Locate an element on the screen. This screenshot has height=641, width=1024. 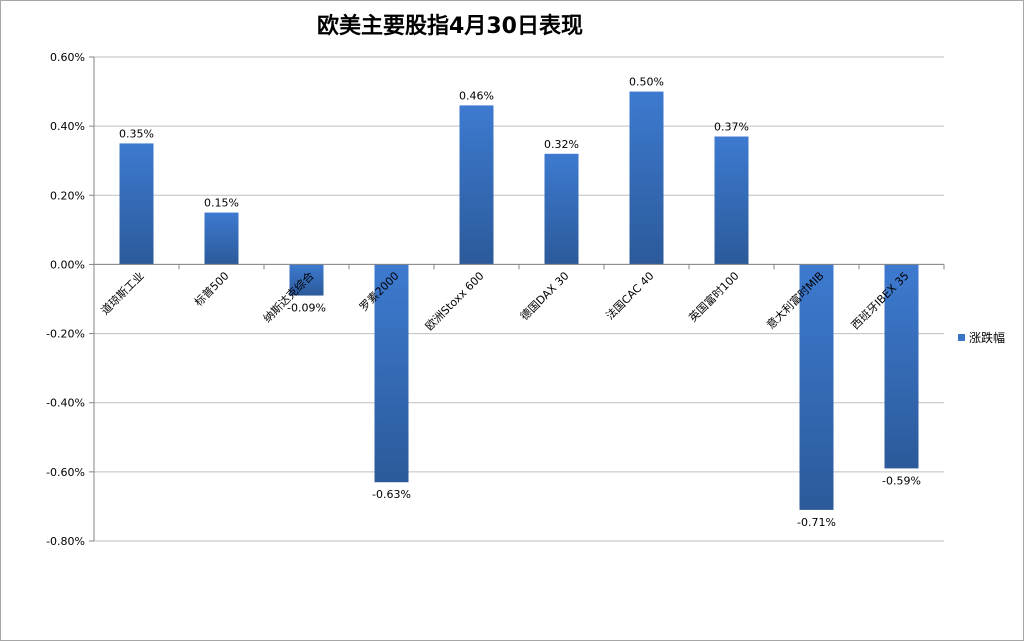
category-label: 欧洲Stoxx 600 is located at coordinates (455, 301).